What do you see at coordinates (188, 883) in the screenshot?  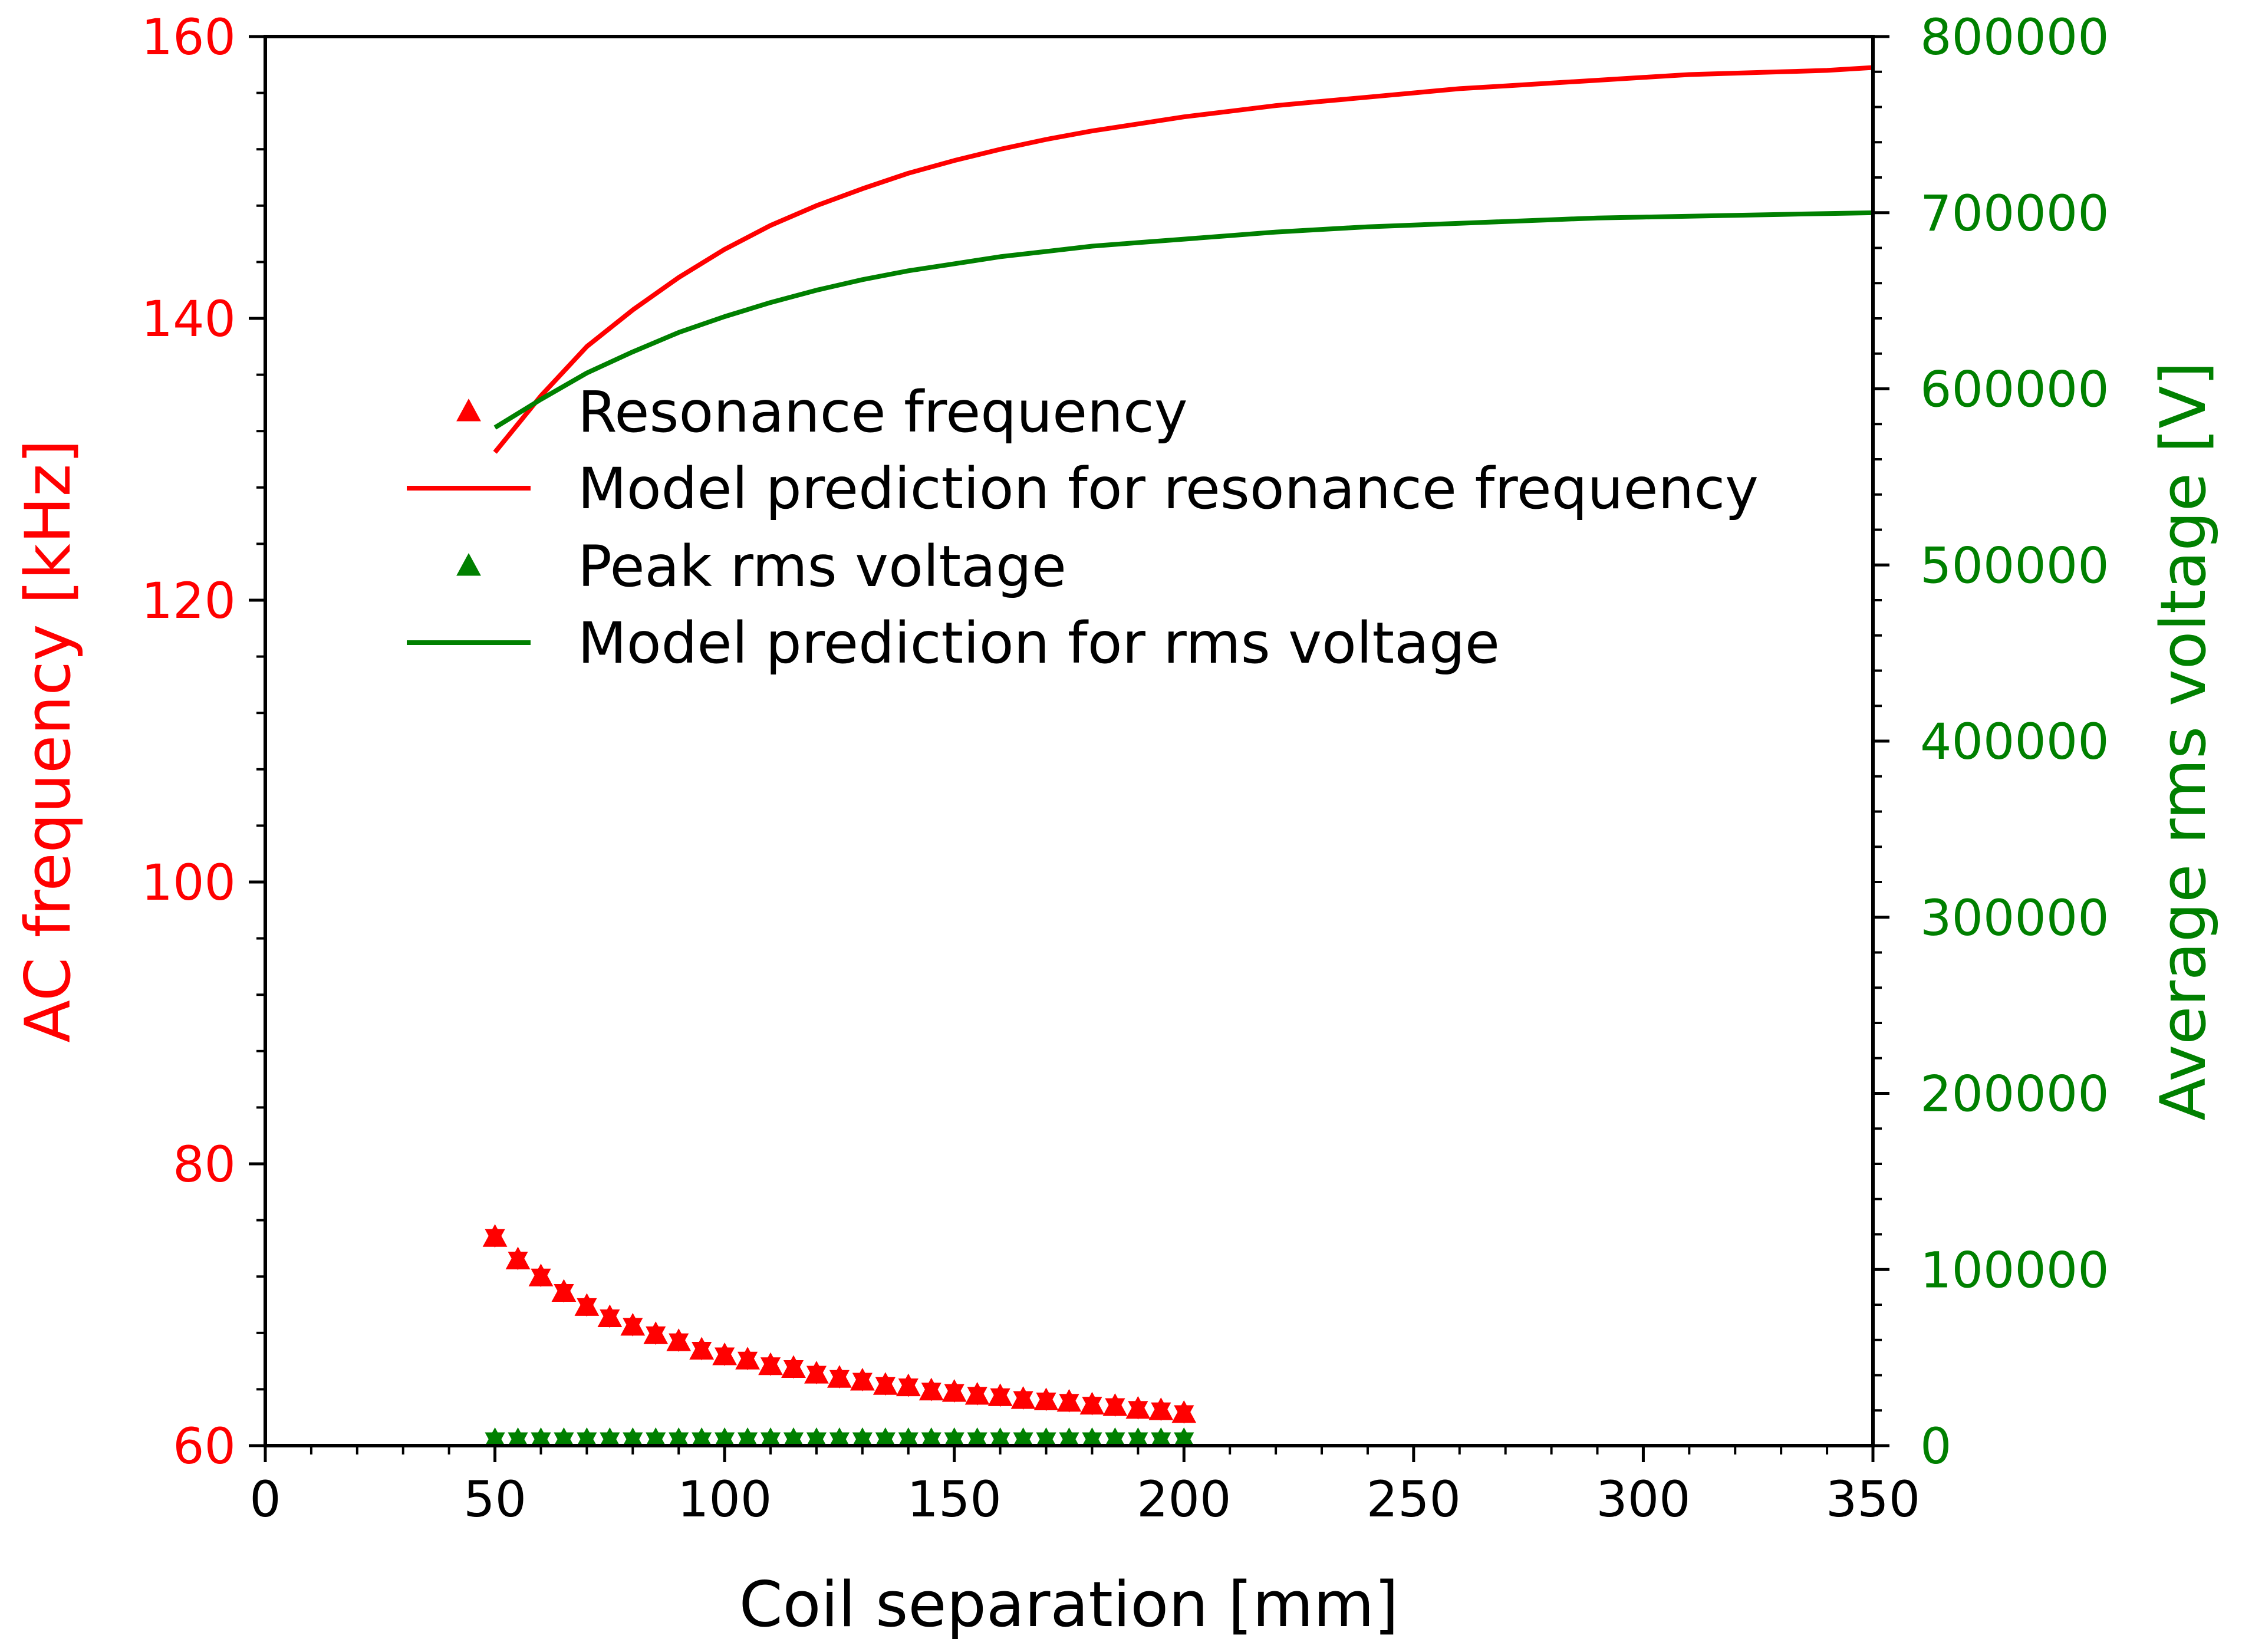 I see `y-left-tick-label: 100` at bounding box center [188, 883].